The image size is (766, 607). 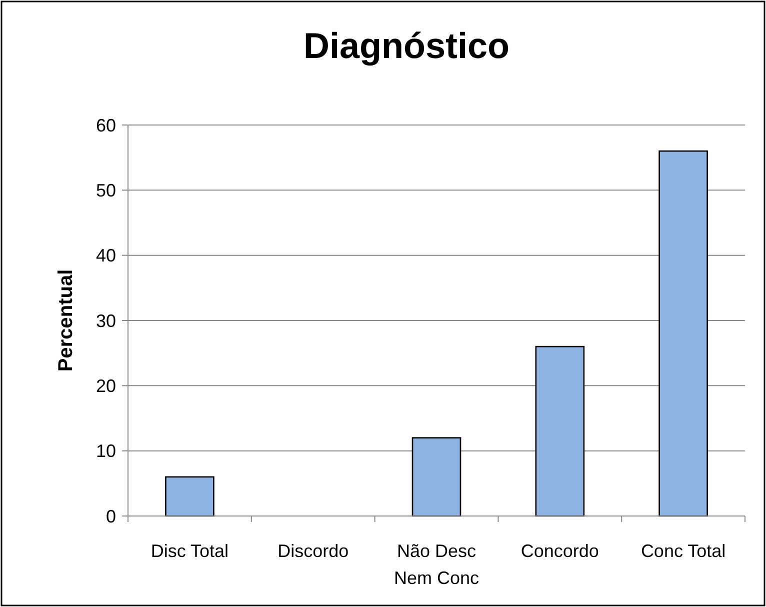 What do you see at coordinates (106, 386) in the screenshot?
I see `y-tick-label: 20` at bounding box center [106, 386].